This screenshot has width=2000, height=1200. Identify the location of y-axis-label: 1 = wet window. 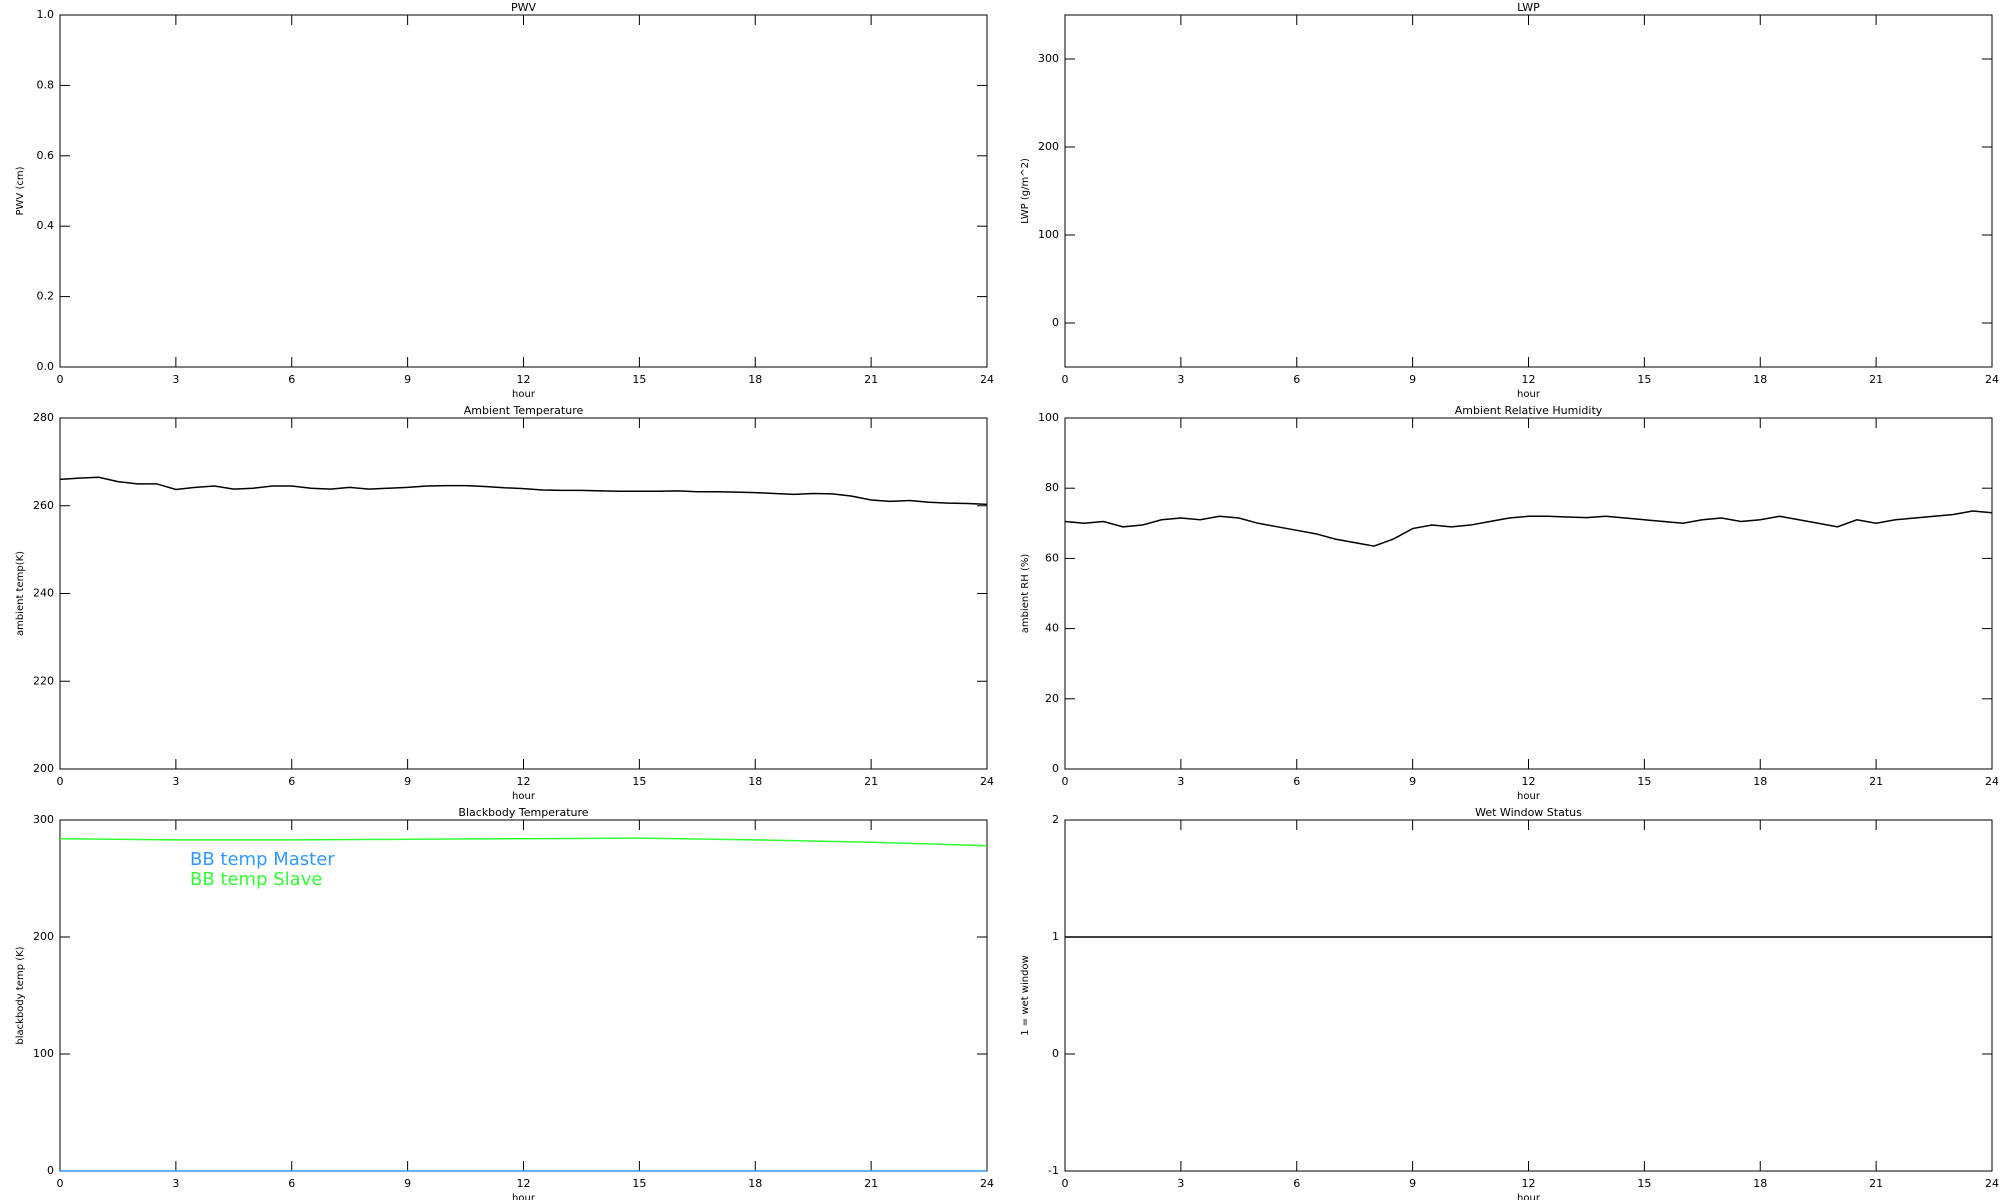
(1025, 995).